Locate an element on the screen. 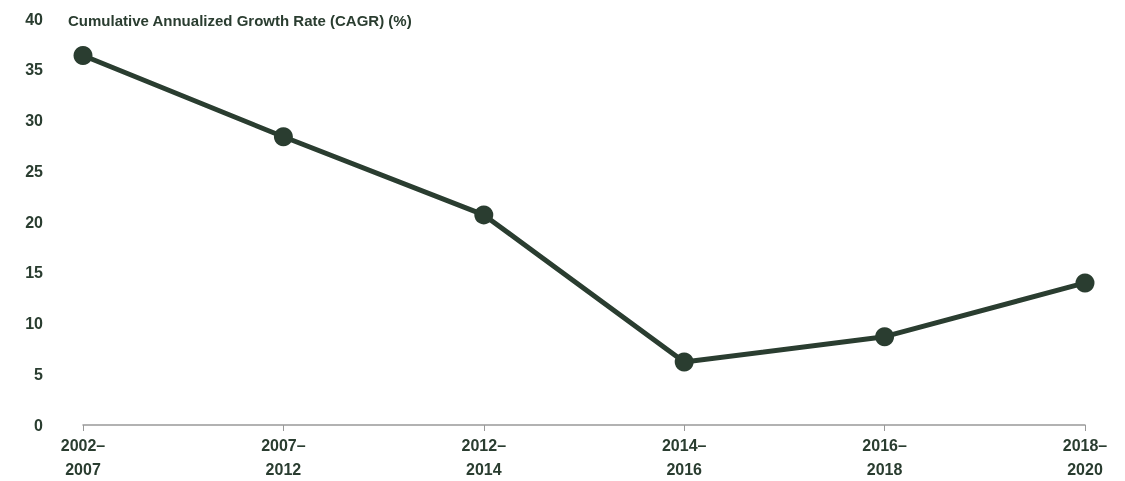  chart-title: Cumulative Annualized Growth Rate (CAGR) (%) is located at coordinates (240, 20).